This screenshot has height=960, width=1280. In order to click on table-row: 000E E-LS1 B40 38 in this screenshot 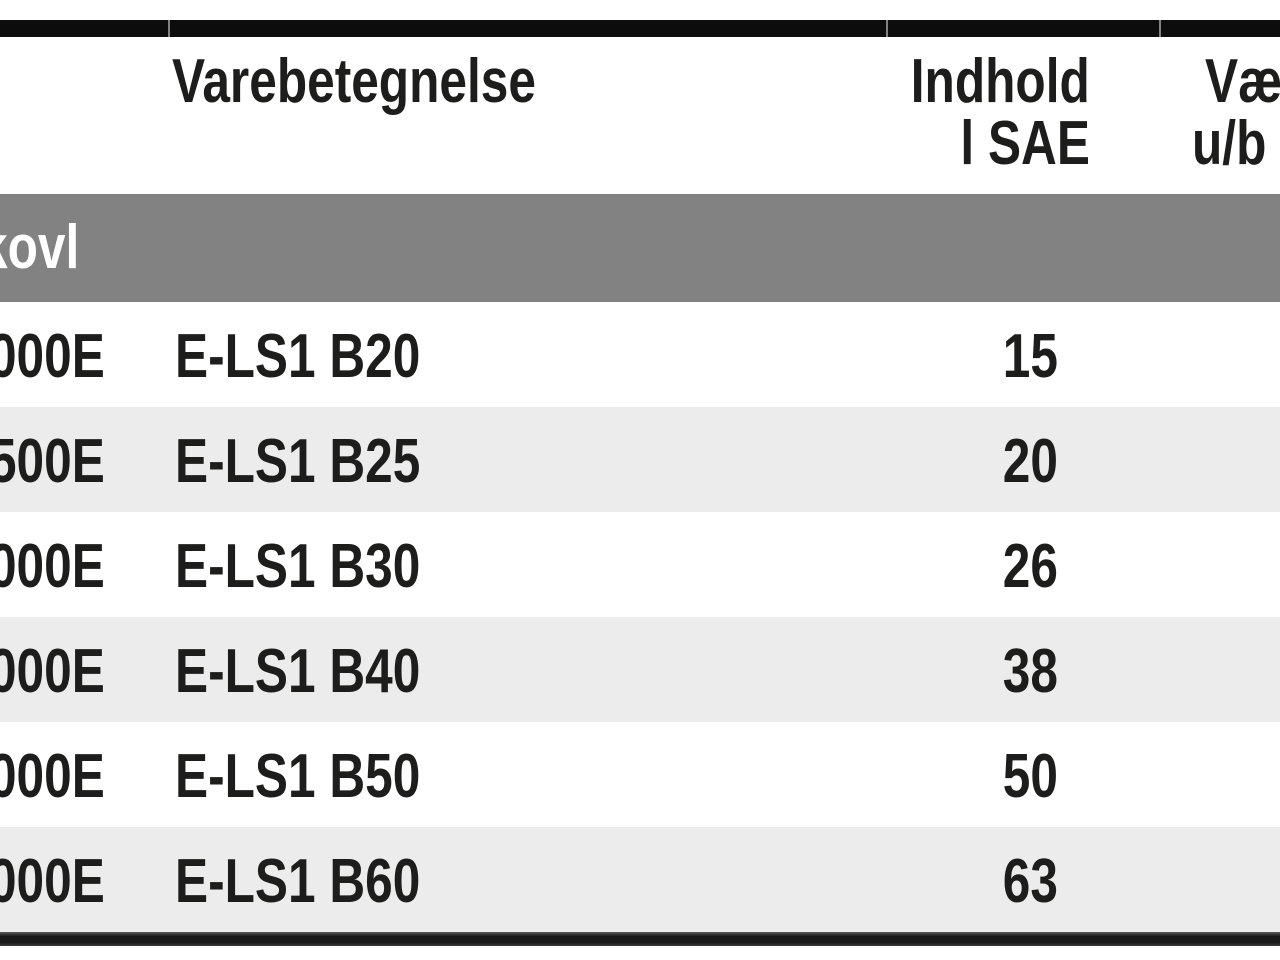, I will do `click(640, 669)`.